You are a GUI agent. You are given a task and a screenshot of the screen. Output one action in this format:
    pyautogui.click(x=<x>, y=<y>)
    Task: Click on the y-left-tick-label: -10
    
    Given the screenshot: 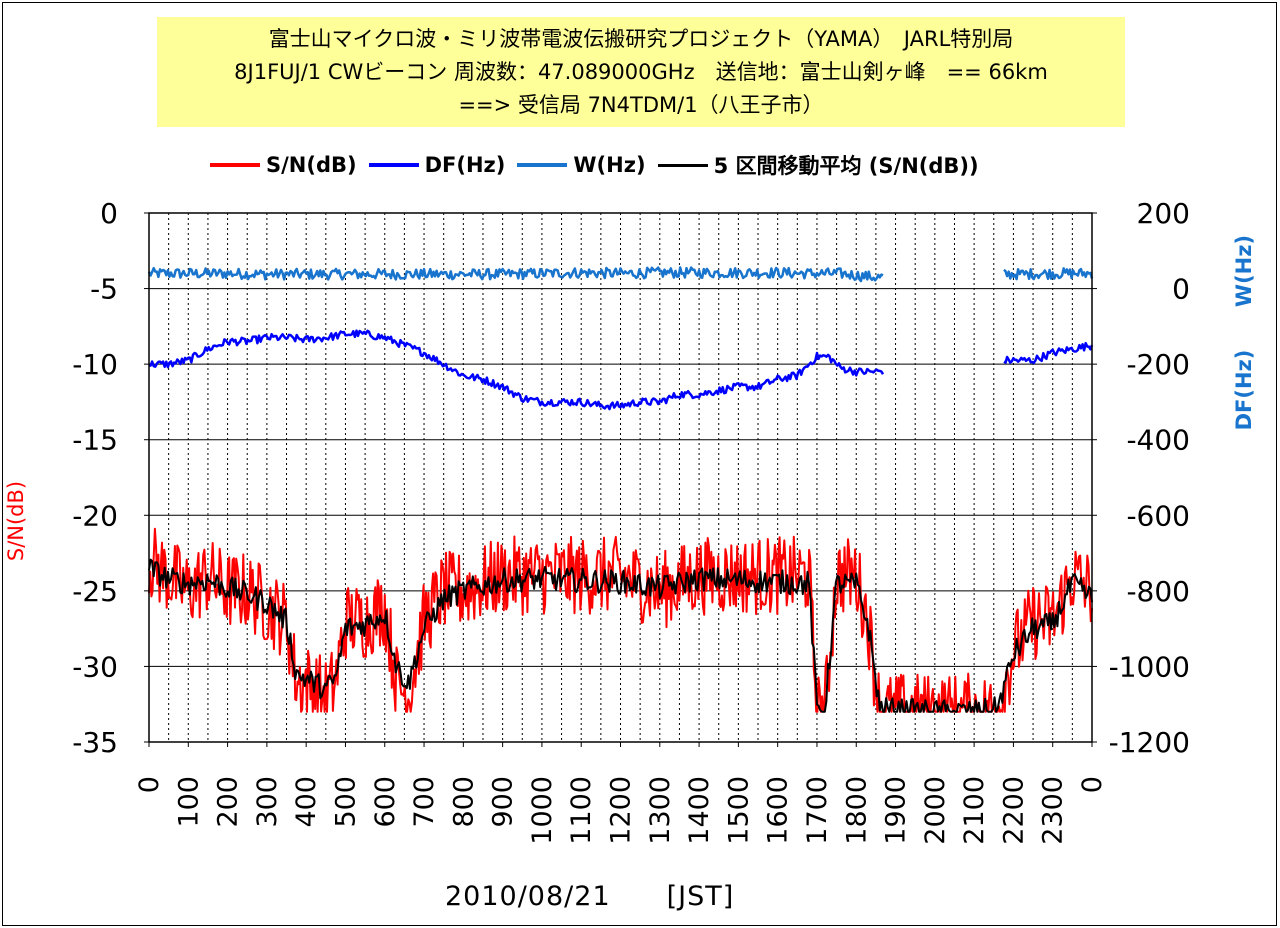 What is the action you would take?
    pyautogui.click(x=95, y=364)
    